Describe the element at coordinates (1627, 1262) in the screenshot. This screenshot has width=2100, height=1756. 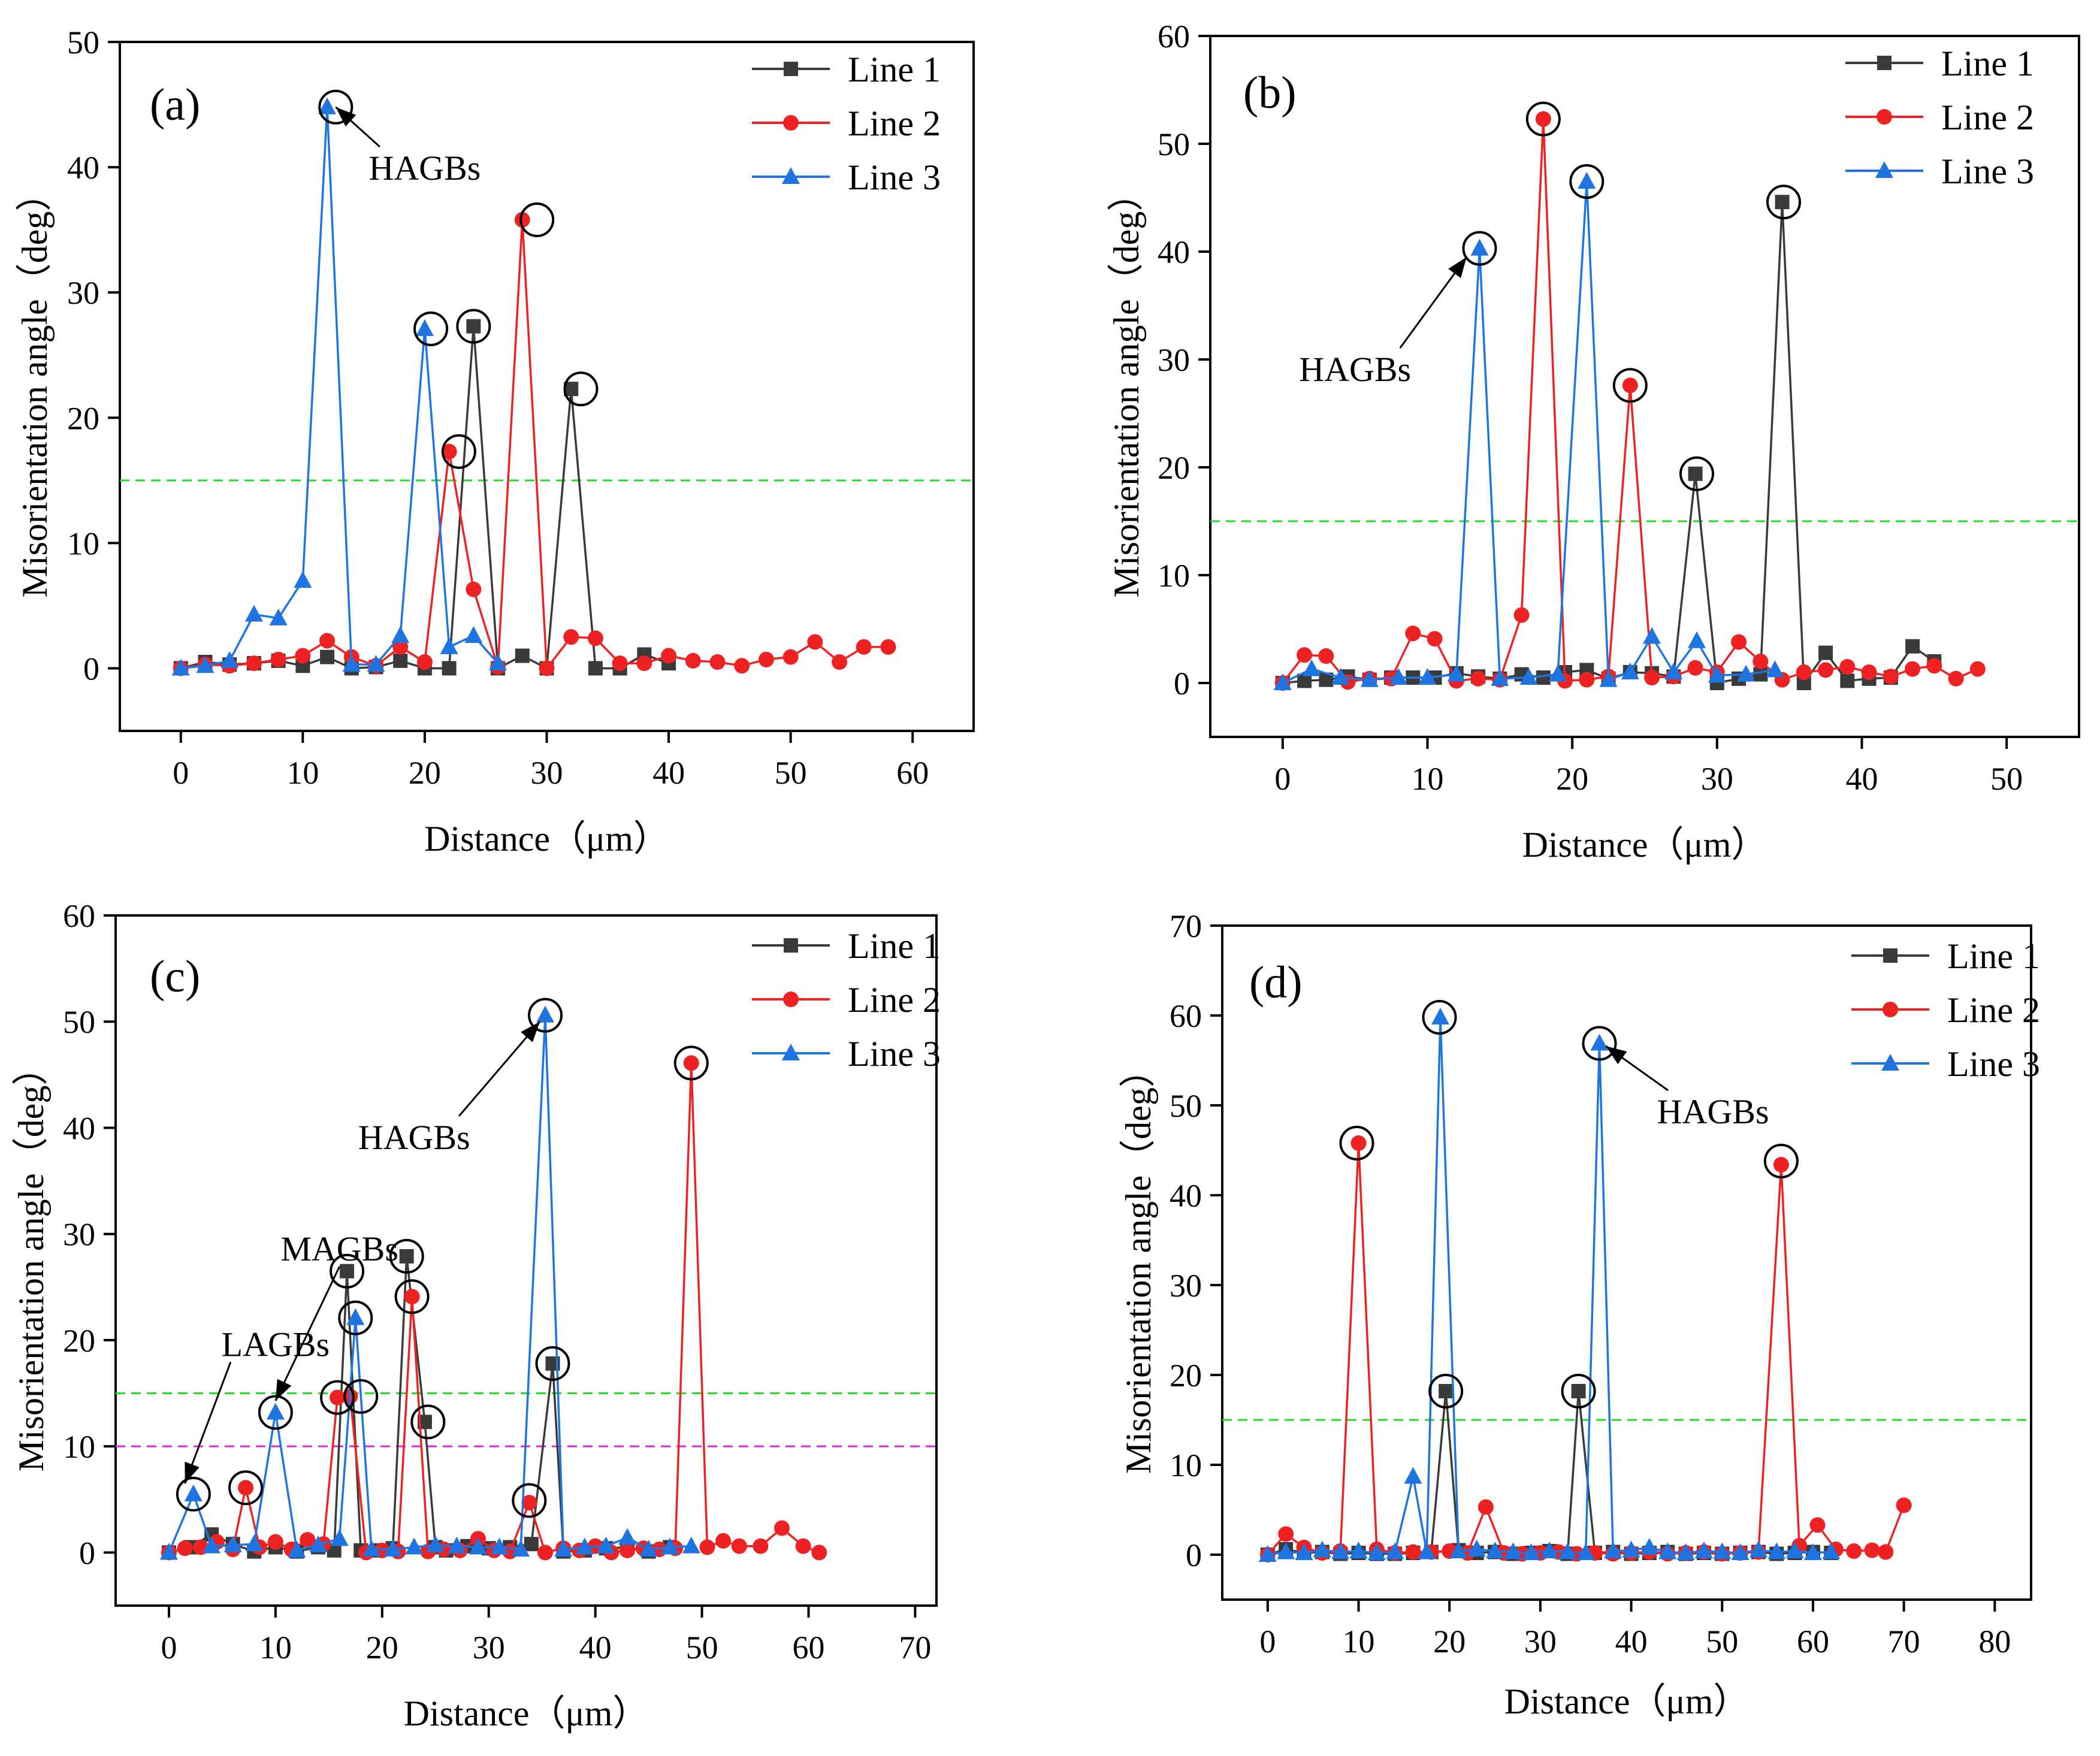
I see `plot-frame` at that location.